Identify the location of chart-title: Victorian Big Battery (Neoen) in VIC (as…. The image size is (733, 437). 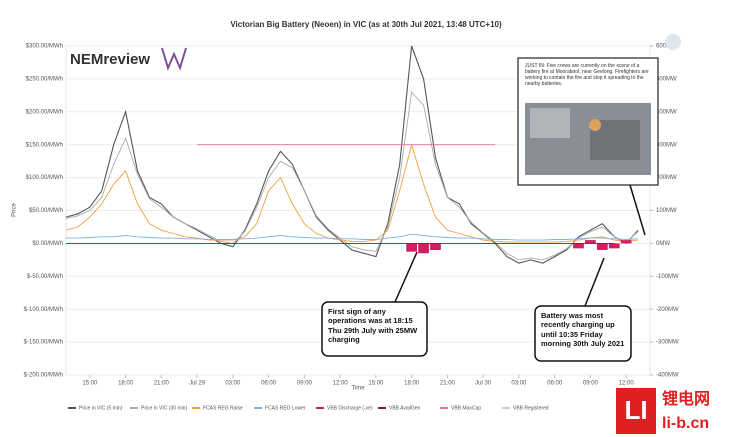
(366, 24).